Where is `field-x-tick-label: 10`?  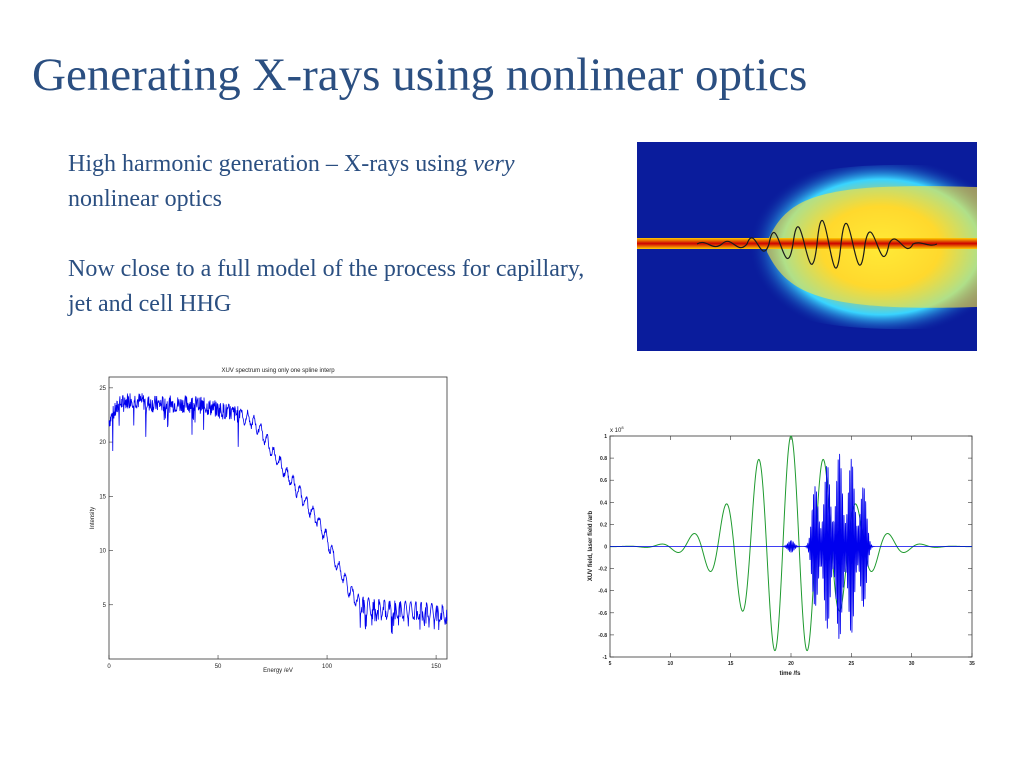 field-x-tick-label: 10 is located at coordinates (671, 664).